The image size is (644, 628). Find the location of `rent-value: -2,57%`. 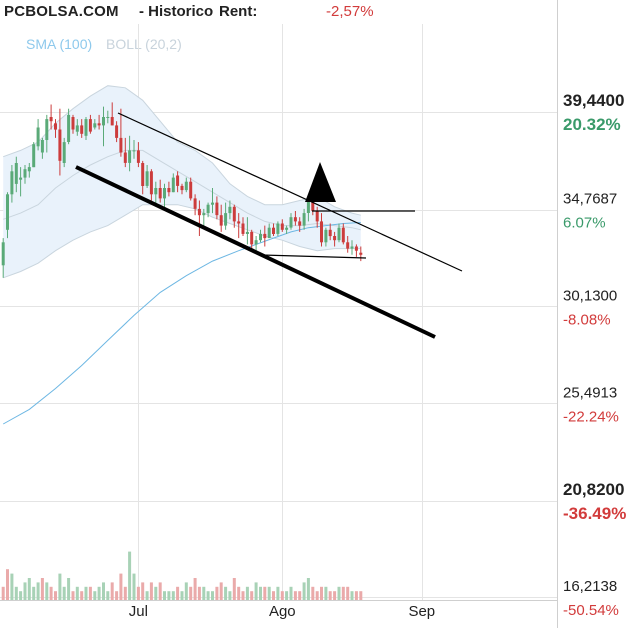

rent-value: -2,57% is located at coordinates (350, 11).